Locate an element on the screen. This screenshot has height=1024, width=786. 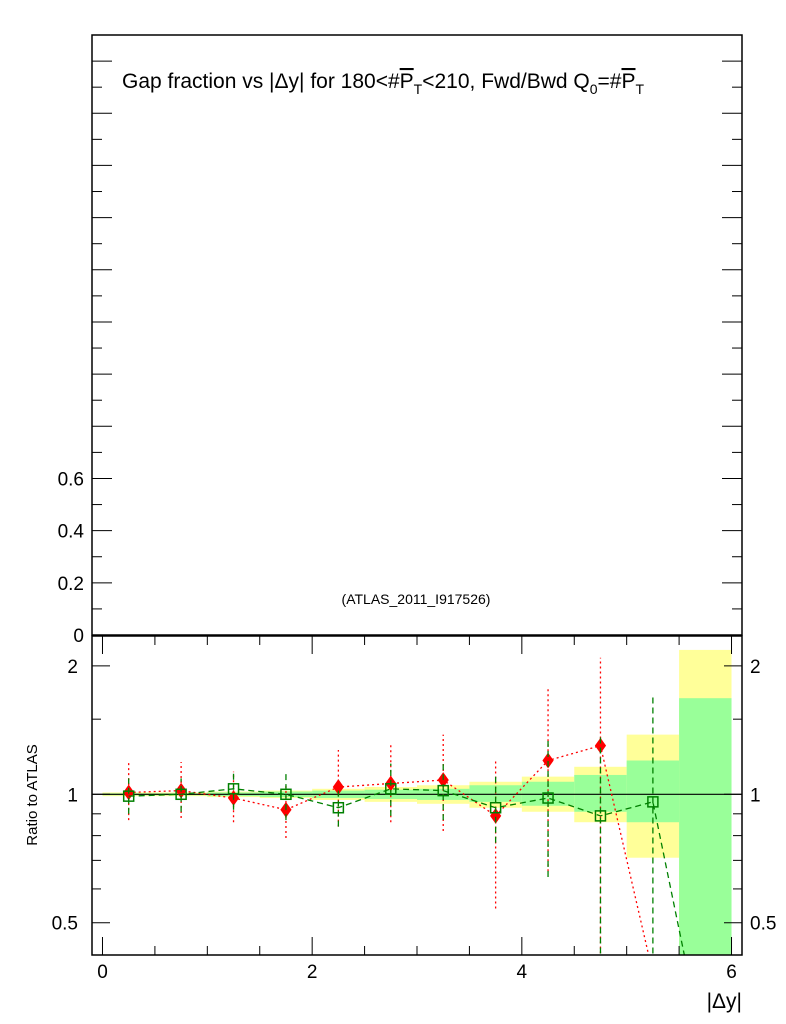
ratio-y-tick-label: 0.5 is located at coordinates (65, 924).